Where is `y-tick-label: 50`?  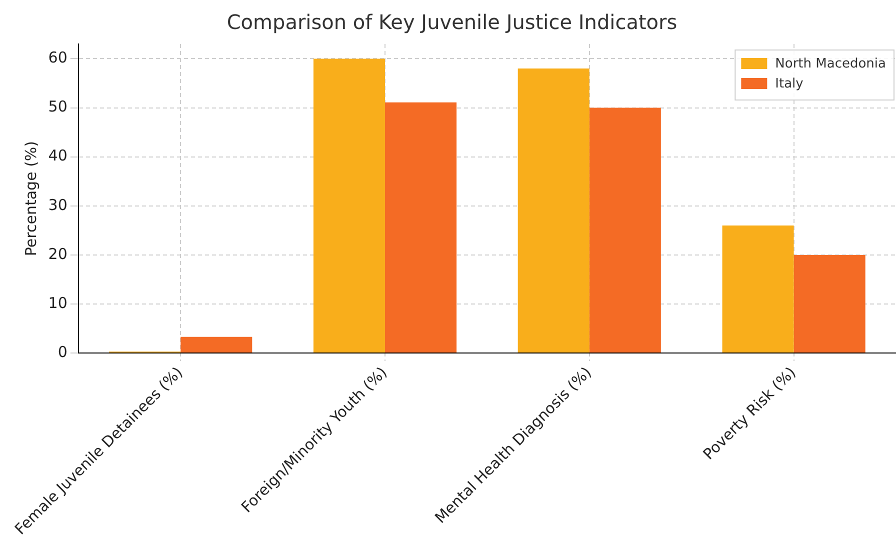 y-tick-label: 50 is located at coordinates (58, 107).